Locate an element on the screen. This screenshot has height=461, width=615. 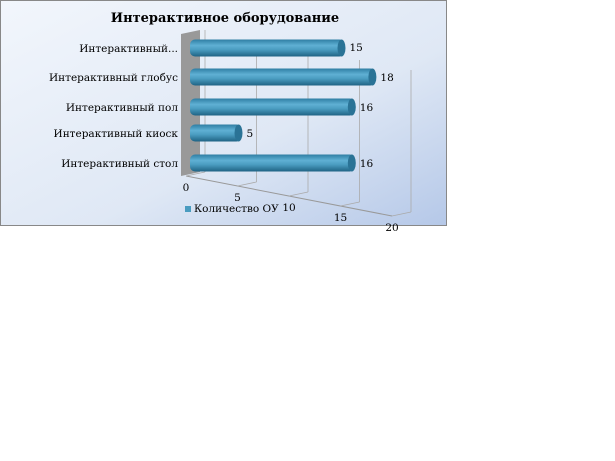
category-label: Интерактивный глобус is located at coordinates (113, 78).